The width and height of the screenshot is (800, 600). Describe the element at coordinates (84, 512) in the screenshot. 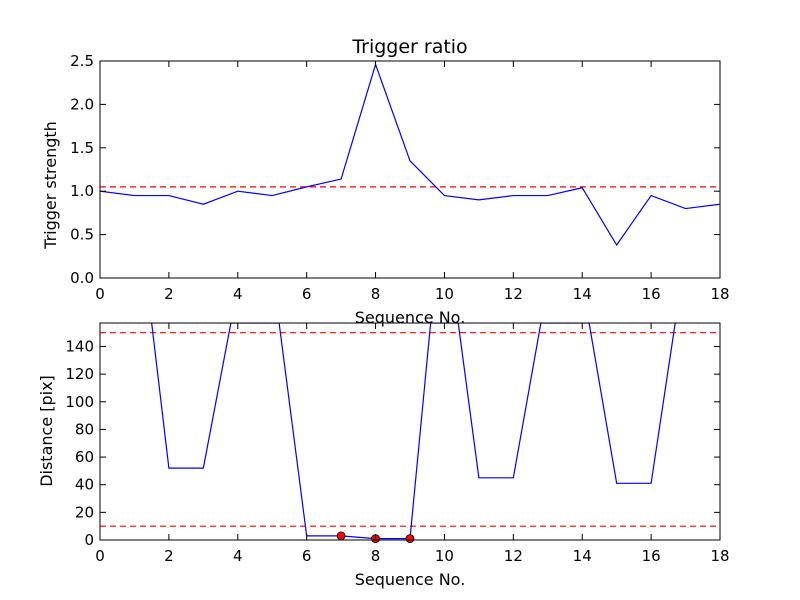

I see `y-tick-label: 20` at that location.